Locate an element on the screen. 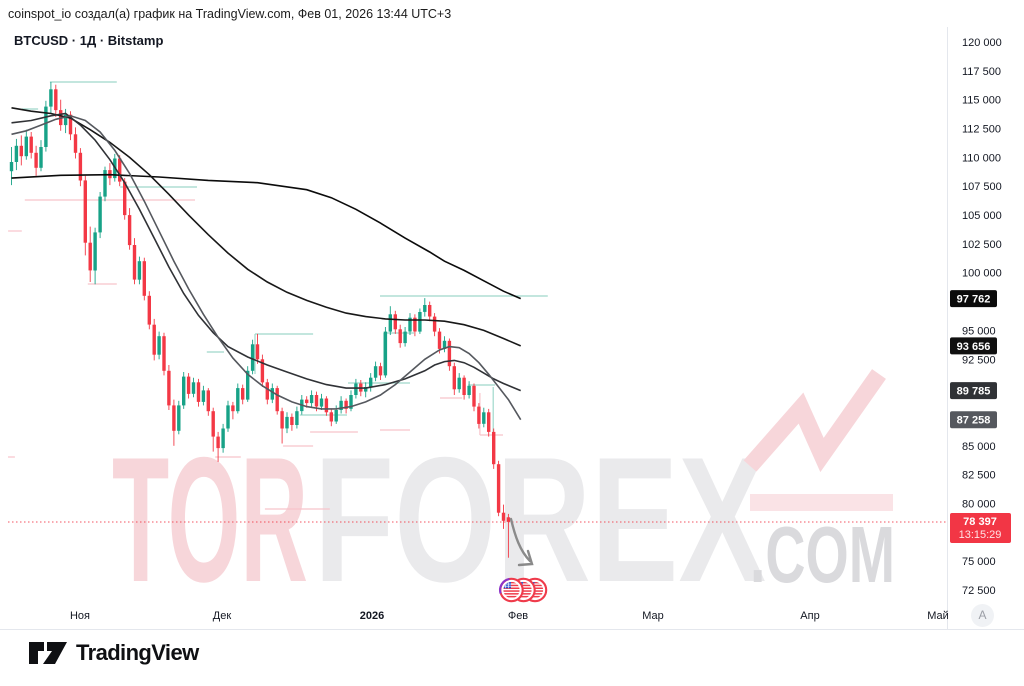 Image resolution: width=1024 pixels, height=686 pixels. flag-roundels-annotation is located at coordinates (523, 590).